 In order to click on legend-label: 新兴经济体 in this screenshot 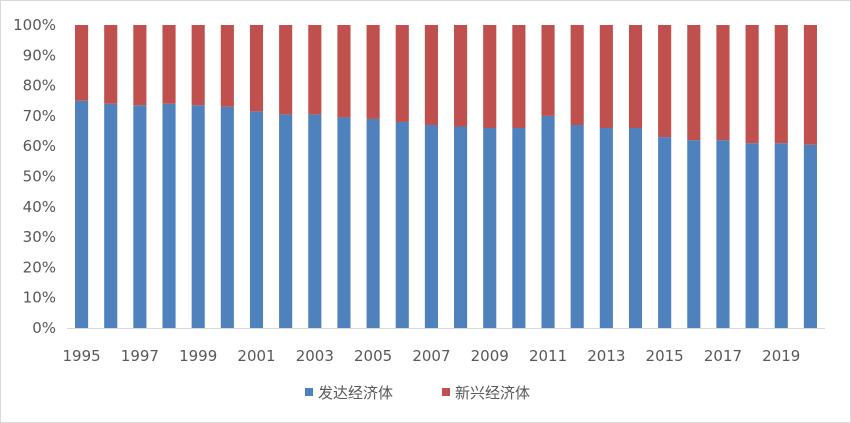, I will do `click(492, 393)`.